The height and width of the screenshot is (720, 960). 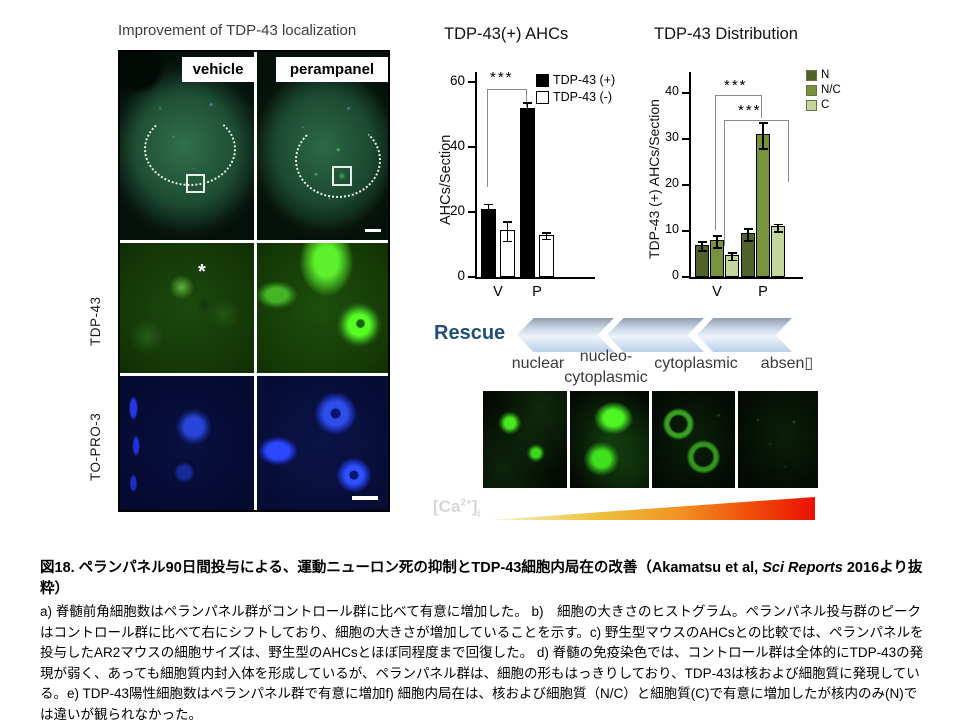 What do you see at coordinates (457, 80) in the screenshot?
I see `y-tick-label: 60` at bounding box center [457, 80].